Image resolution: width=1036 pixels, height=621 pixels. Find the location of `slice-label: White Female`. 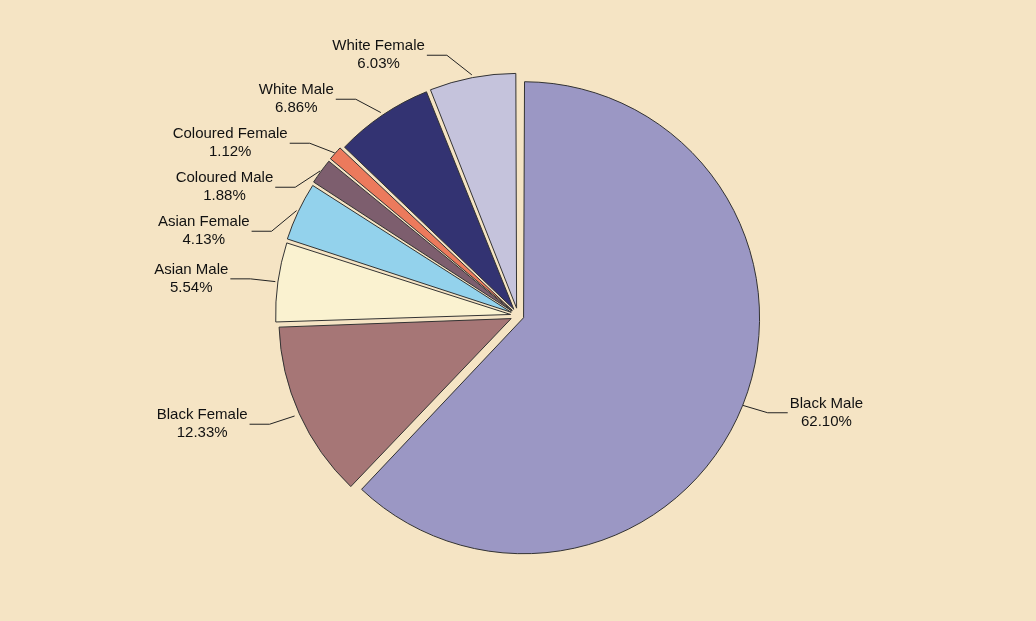

slice-label: White Female is located at coordinates (378, 45).